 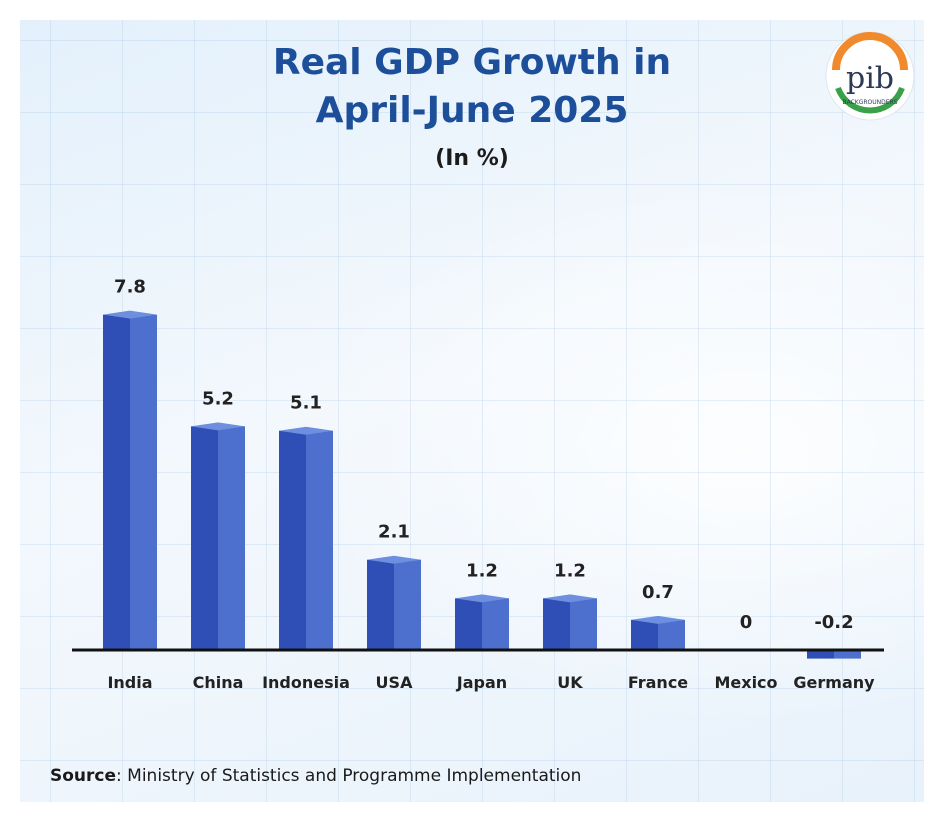 What do you see at coordinates (218, 398) in the screenshot?
I see `value-label-china: 5.2` at bounding box center [218, 398].